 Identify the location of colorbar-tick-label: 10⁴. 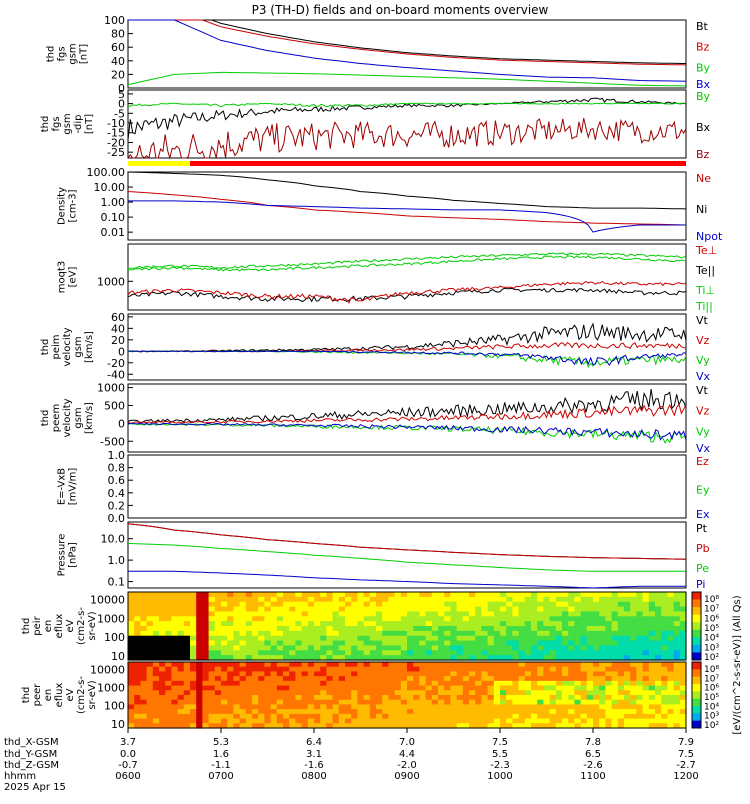
(711, 707).